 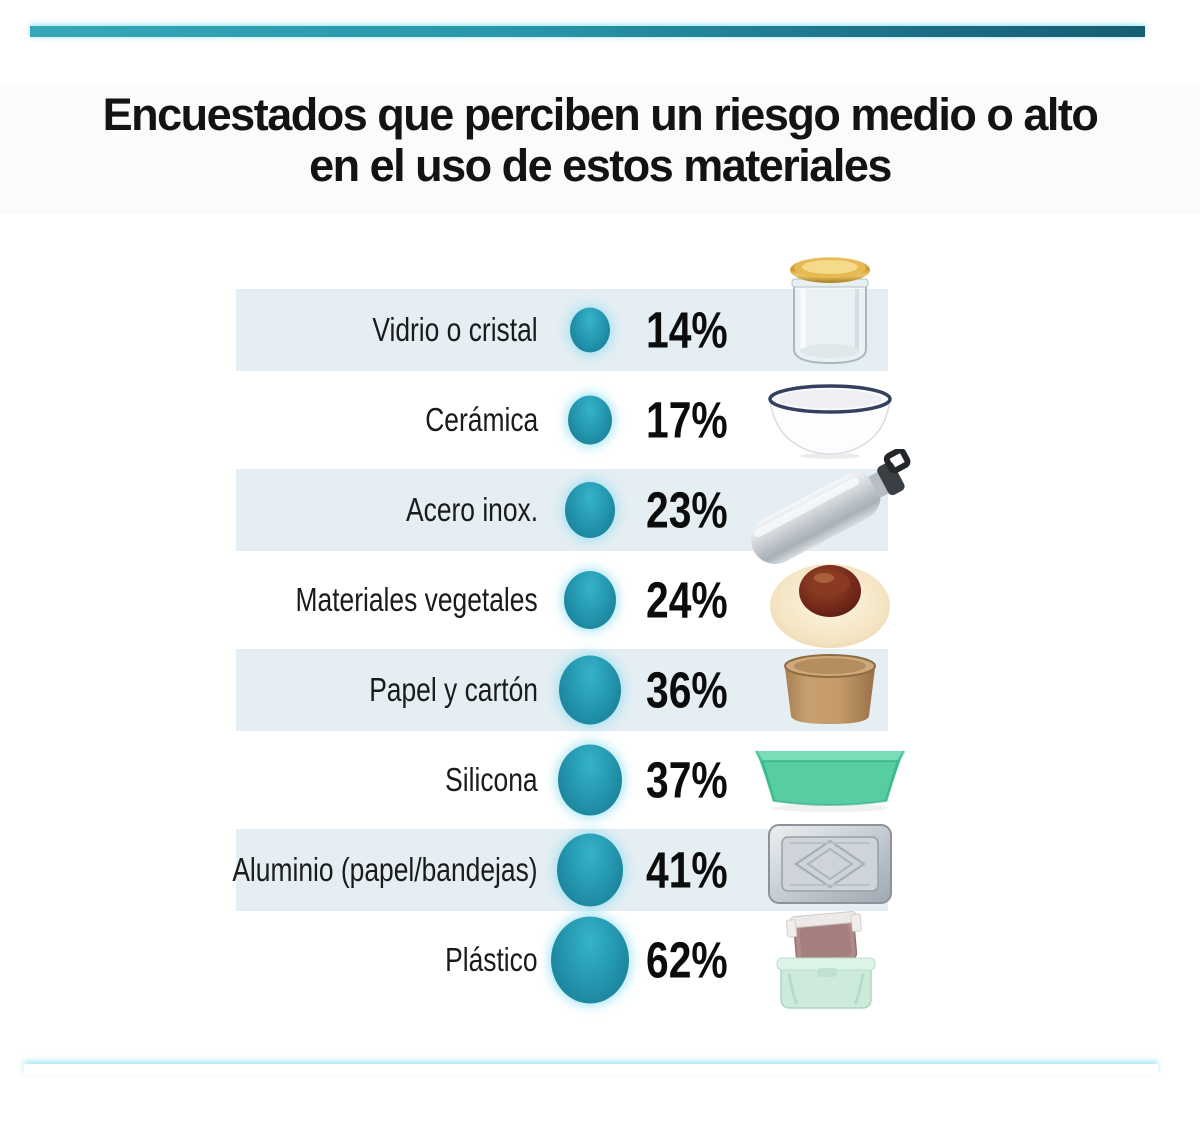 I want to click on percent-value: 14%, so click(x=687, y=330).